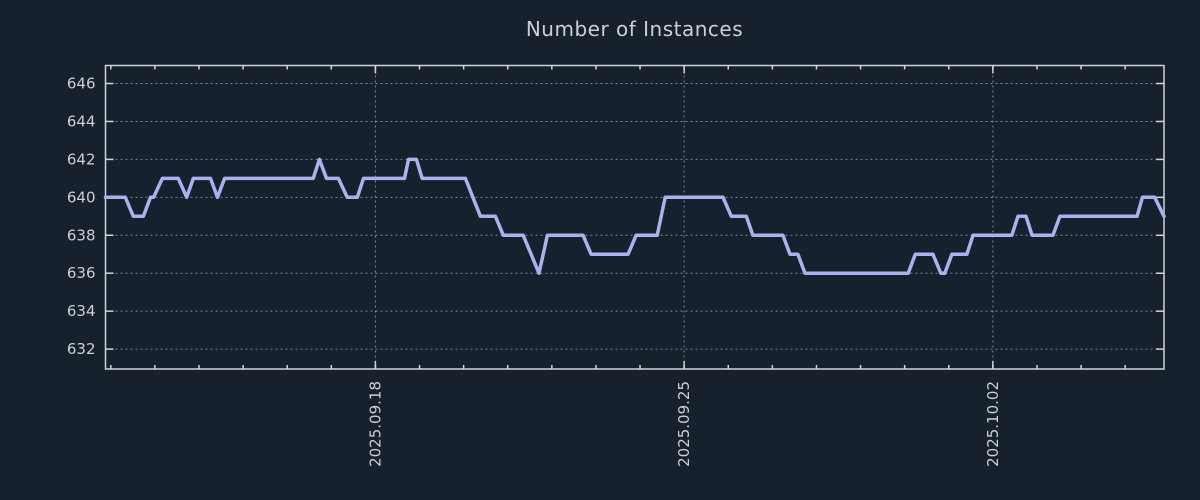  Describe the element at coordinates (634, 29) in the screenshot. I see `chart-title: Number of Instances` at that location.